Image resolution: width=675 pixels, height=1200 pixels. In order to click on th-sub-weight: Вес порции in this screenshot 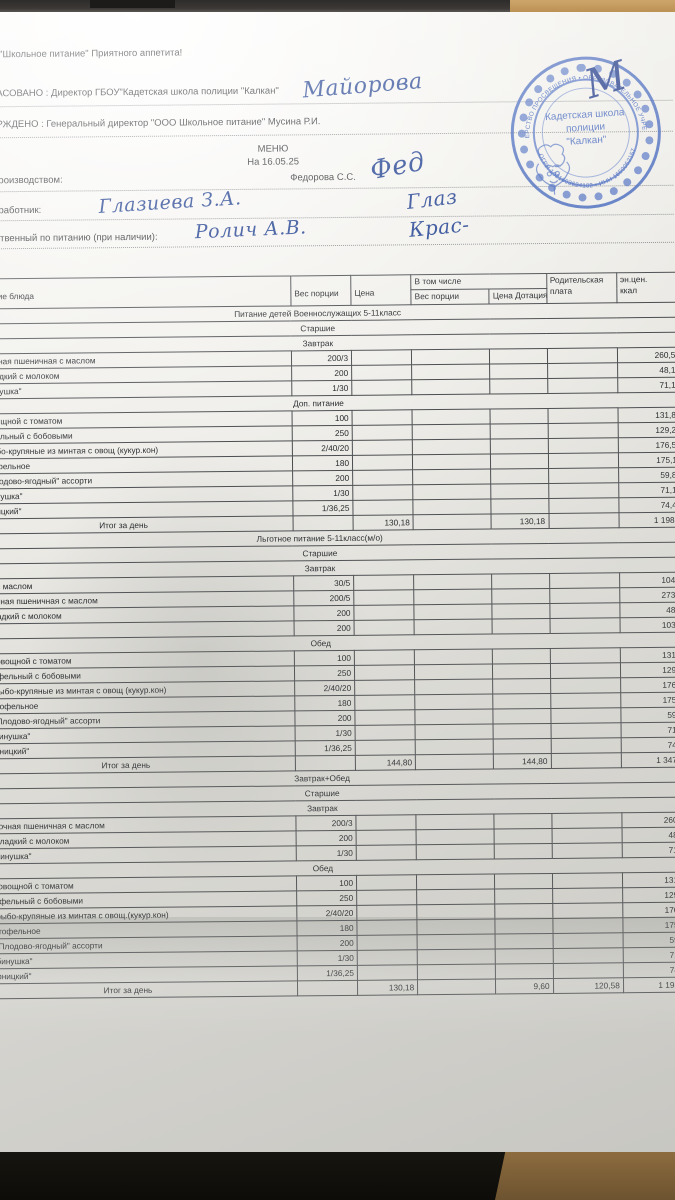, I will do `click(450, 297)`.